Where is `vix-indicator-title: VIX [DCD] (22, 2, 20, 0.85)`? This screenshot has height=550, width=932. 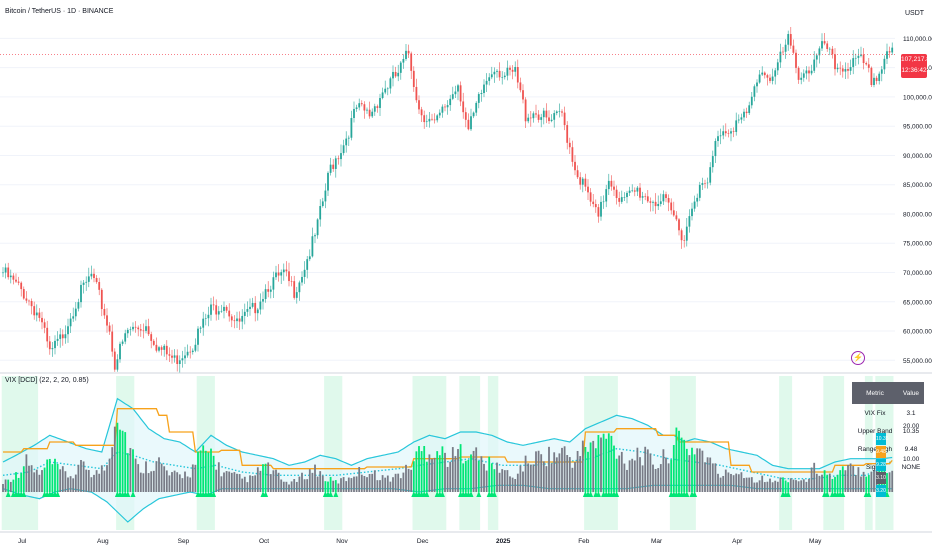
vix-indicator-title: VIX [DCD] (22, 2, 20, 0.85) is located at coordinates (47, 380).